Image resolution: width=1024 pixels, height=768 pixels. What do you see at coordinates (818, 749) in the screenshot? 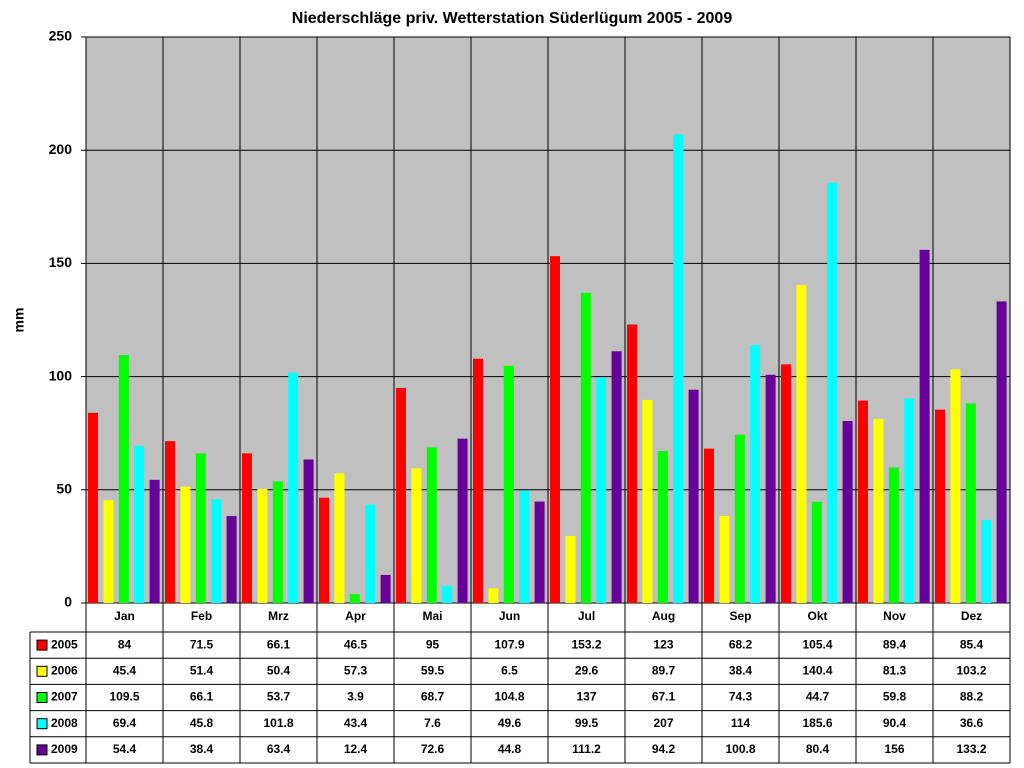
I see `table-value: 80.4` at bounding box center [818, 749].